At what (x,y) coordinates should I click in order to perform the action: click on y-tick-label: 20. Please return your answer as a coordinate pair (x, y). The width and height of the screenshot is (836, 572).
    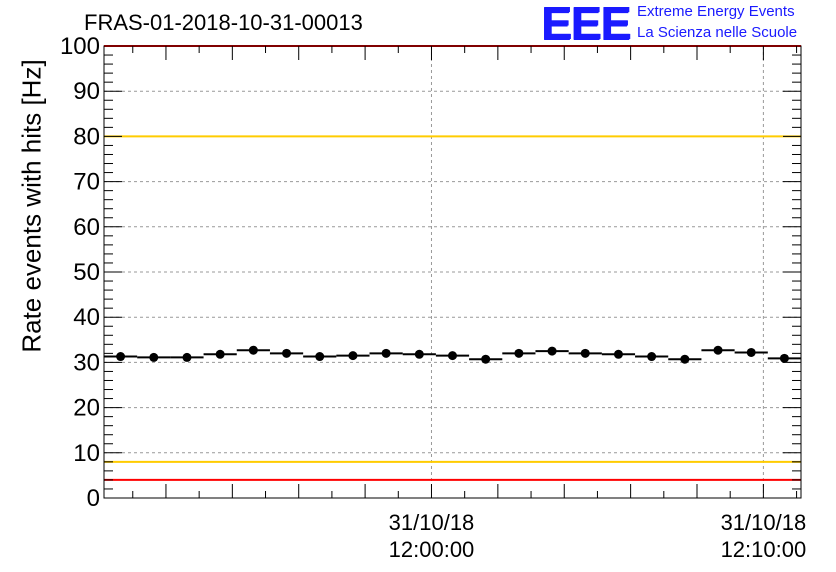
    Looking at the image, I should click on (86, 408).